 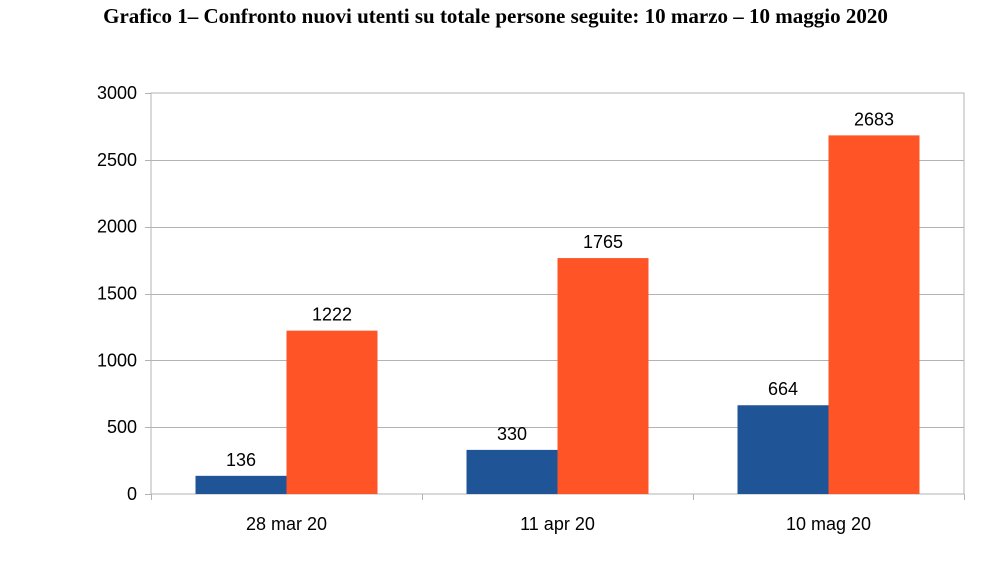 I want to click on y-tick-label: 0, so click(x=132, y=494).